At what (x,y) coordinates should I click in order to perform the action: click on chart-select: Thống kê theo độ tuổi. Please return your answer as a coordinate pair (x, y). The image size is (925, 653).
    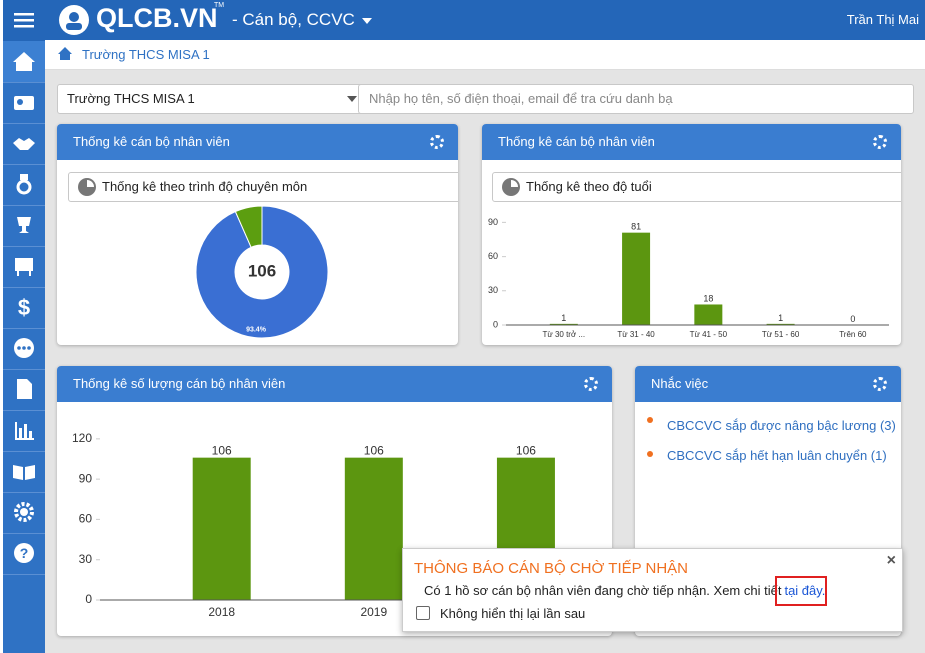
    Looking at the image, I should click on (696, 187).